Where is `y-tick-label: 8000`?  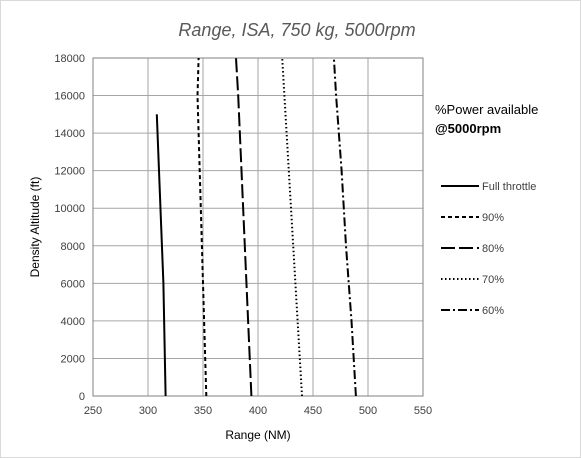
y-tick-label: 8000 is located at coordinates (73, 247).